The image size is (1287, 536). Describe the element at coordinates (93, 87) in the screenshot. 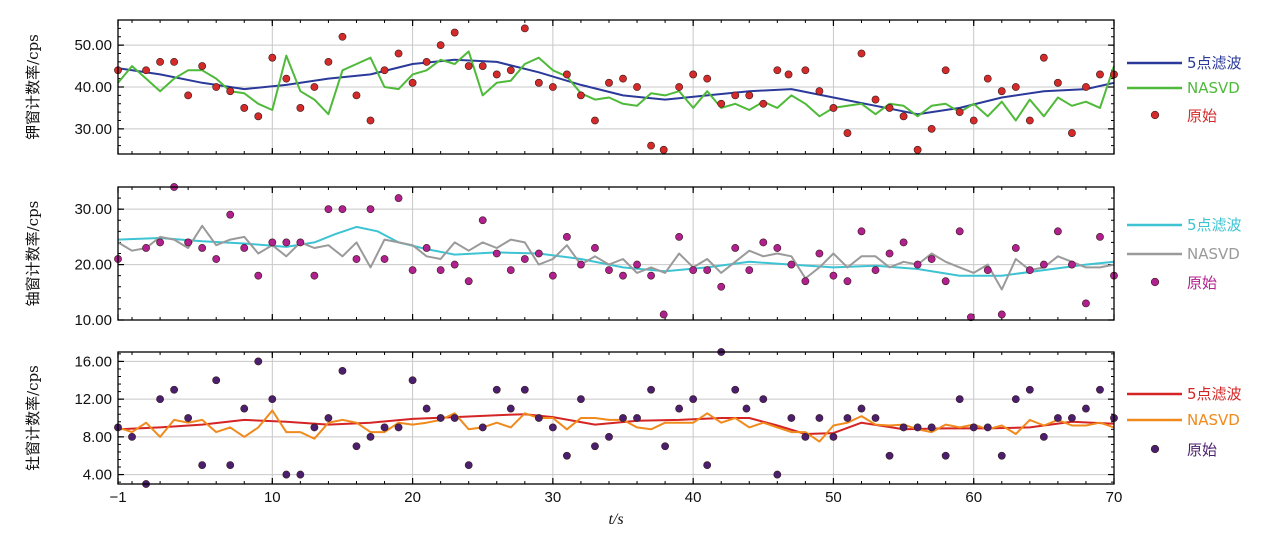

I see `y-tick-label: 40.00` at that location.